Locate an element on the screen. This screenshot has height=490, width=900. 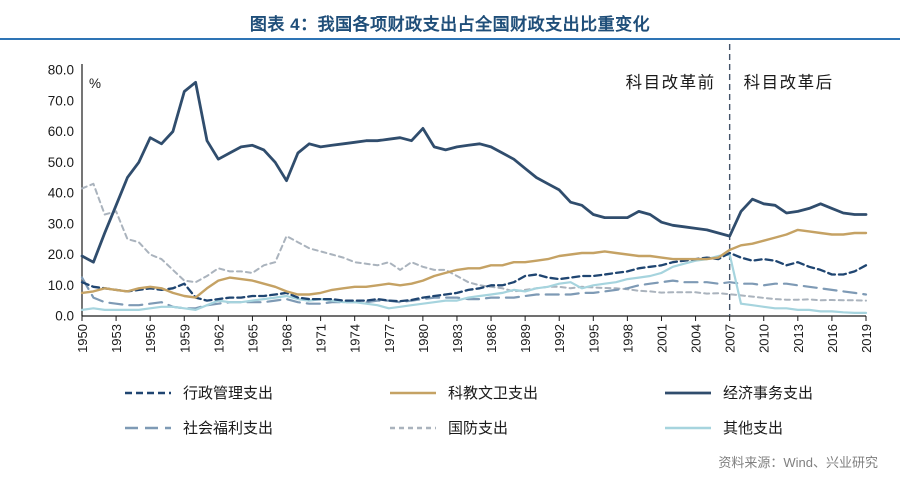
legend-item: 社会福利支出 is located at coordinates (257, 427).